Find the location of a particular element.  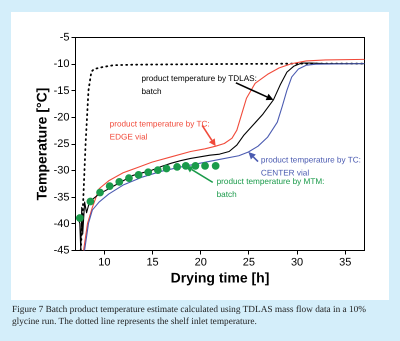

series-label: product temperature by TDLAS: batch is located at coordinates (199, 85).